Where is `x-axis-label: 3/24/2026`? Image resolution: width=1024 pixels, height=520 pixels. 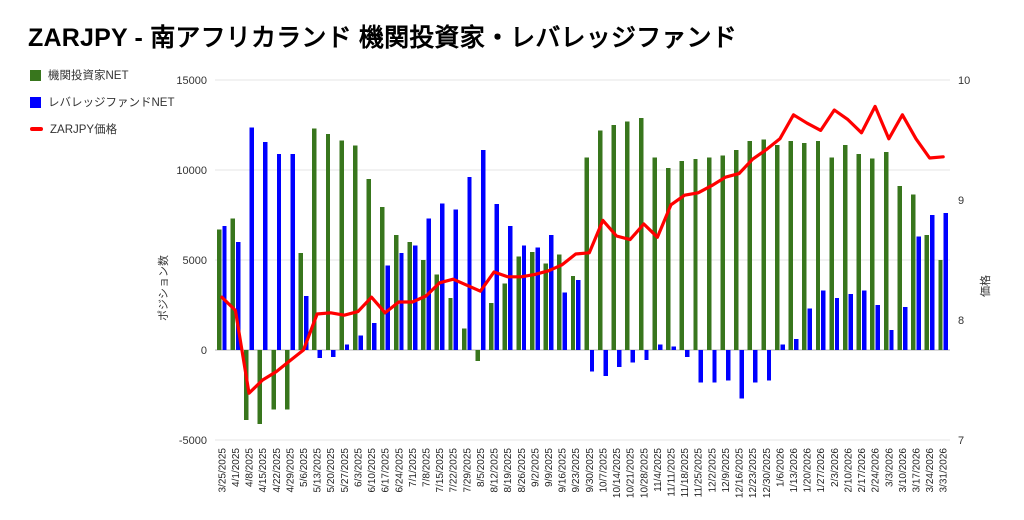 x-axis-label: 3/24/2026 is located at coordinates (930, 470).